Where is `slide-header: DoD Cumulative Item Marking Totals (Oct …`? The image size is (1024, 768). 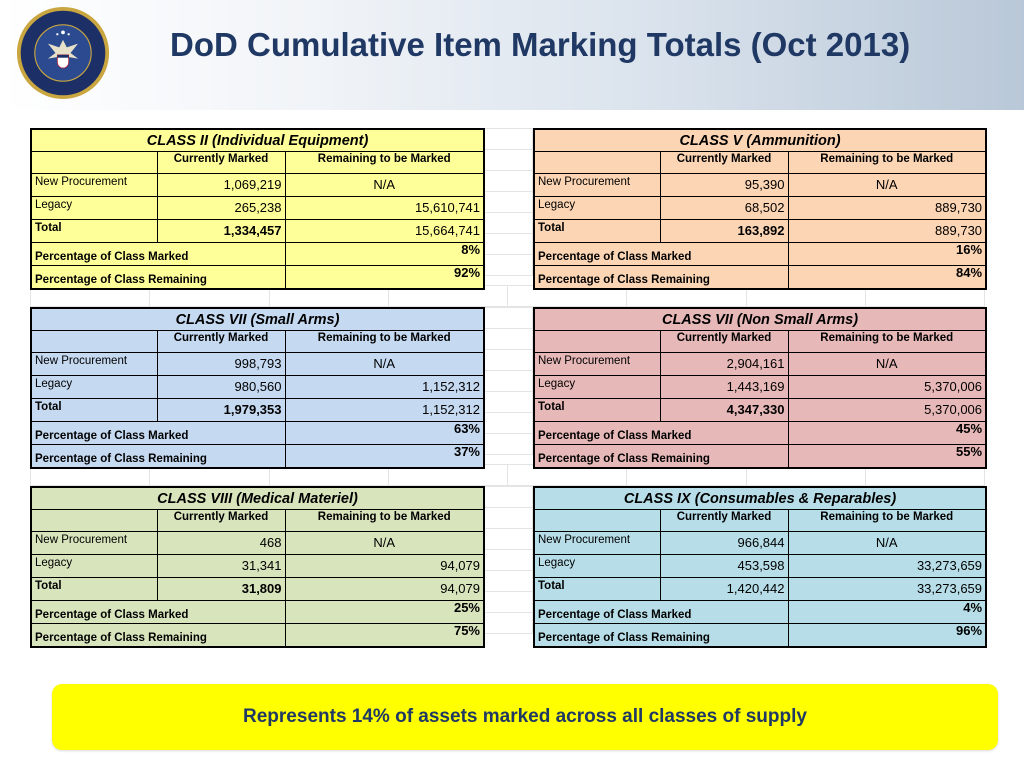
slide-header: DoD Cumulative Item Marking Totals (Oct … is located at coordinates (512, 55).